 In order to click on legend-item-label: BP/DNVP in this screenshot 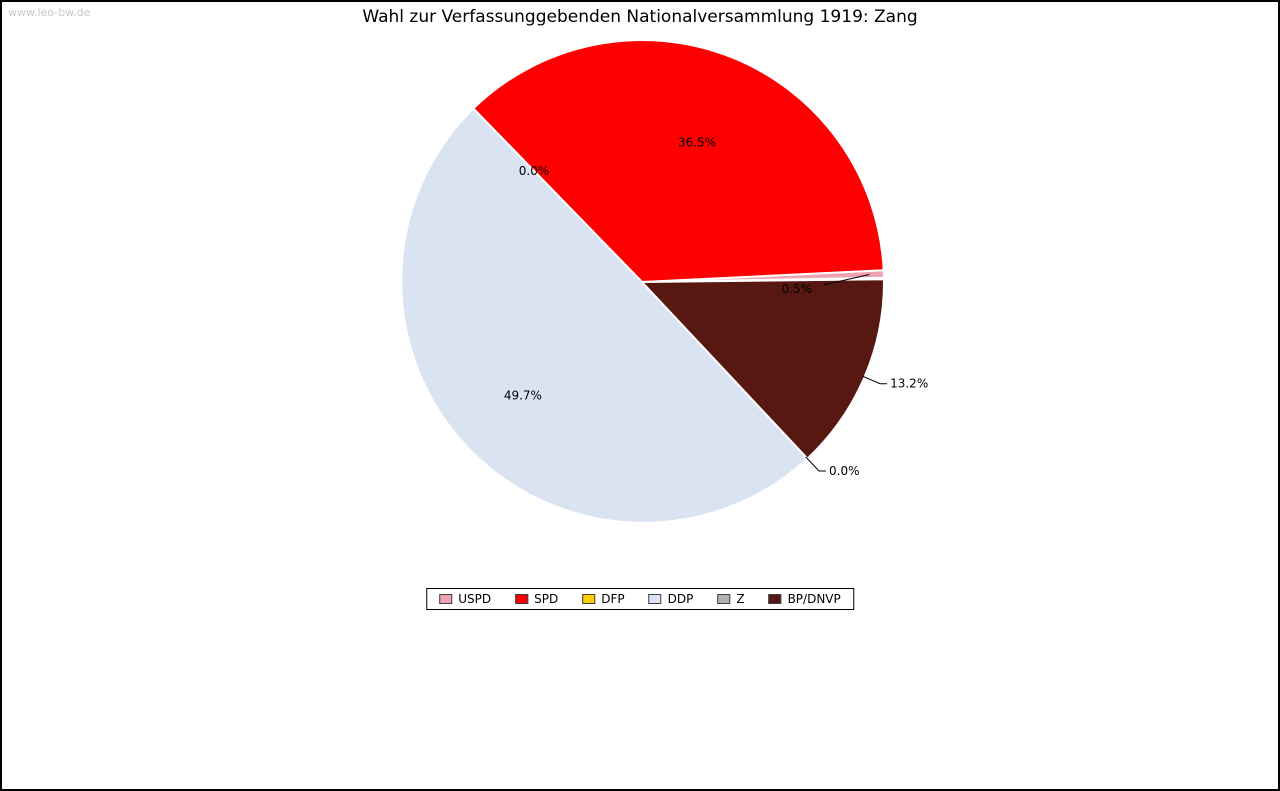, I will do `click(814, 599)`.